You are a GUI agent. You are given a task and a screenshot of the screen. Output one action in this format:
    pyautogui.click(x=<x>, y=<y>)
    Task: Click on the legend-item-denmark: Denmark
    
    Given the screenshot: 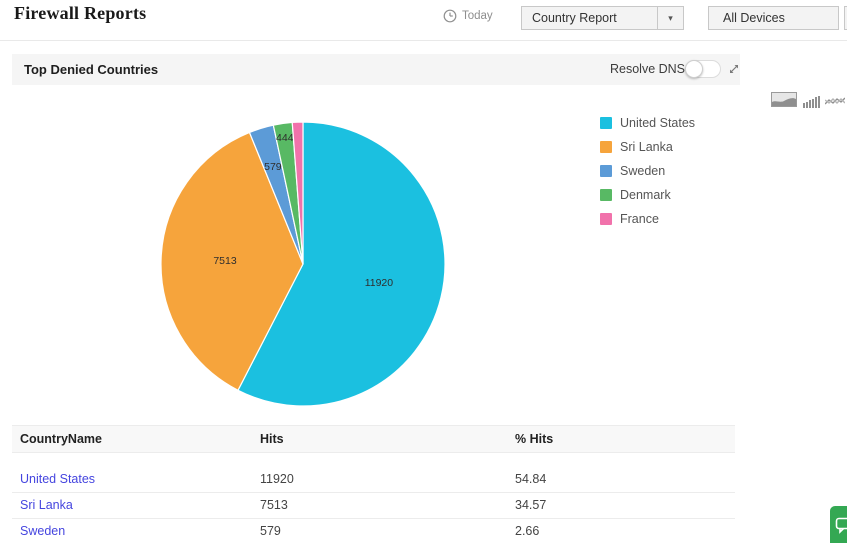 What is the action you would take?
    pyautogui.click(x=647, y=195)
    